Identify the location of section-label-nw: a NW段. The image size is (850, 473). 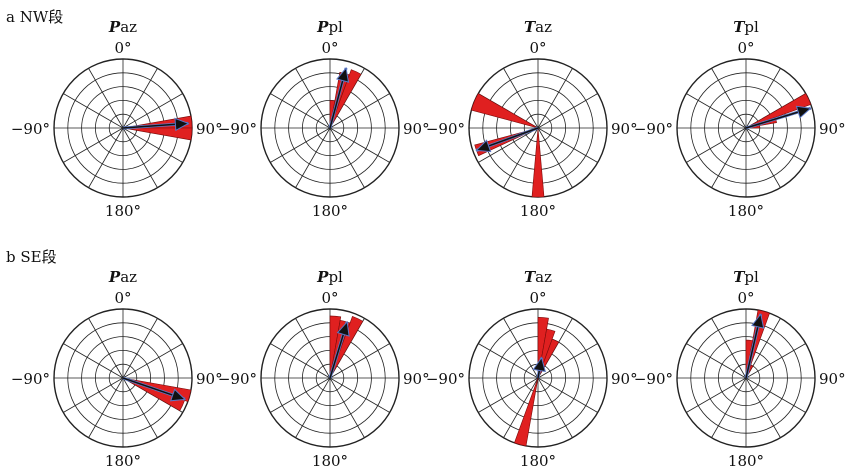
(34, 17).